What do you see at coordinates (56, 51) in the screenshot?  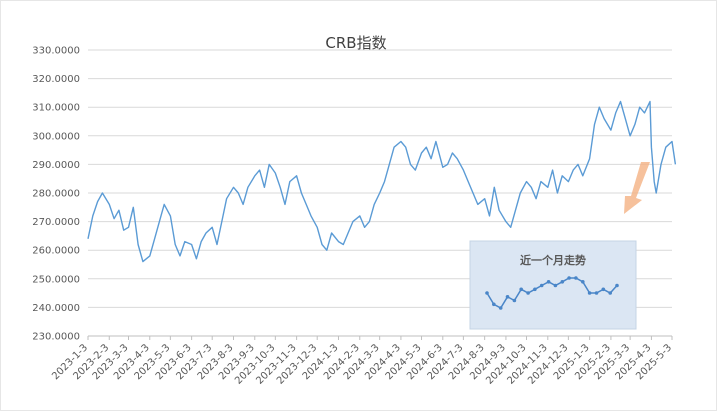 I see `y-tick-label: 330.0000` at bounding box center [56, 51].